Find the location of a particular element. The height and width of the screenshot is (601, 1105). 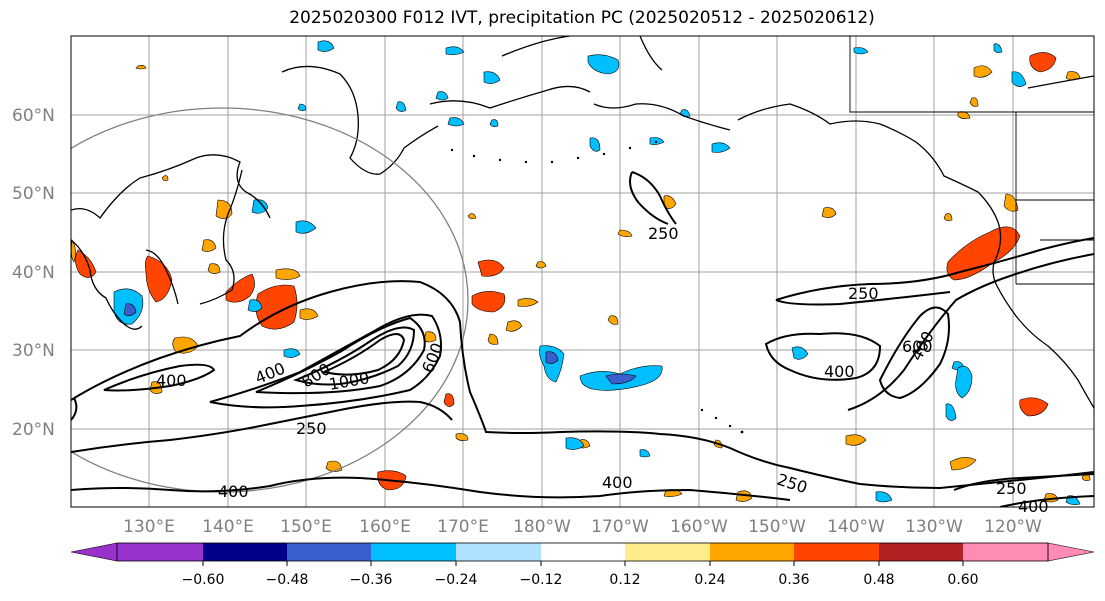

colorbar-tick-label: 0.48 is located at coordinates (878, 580).